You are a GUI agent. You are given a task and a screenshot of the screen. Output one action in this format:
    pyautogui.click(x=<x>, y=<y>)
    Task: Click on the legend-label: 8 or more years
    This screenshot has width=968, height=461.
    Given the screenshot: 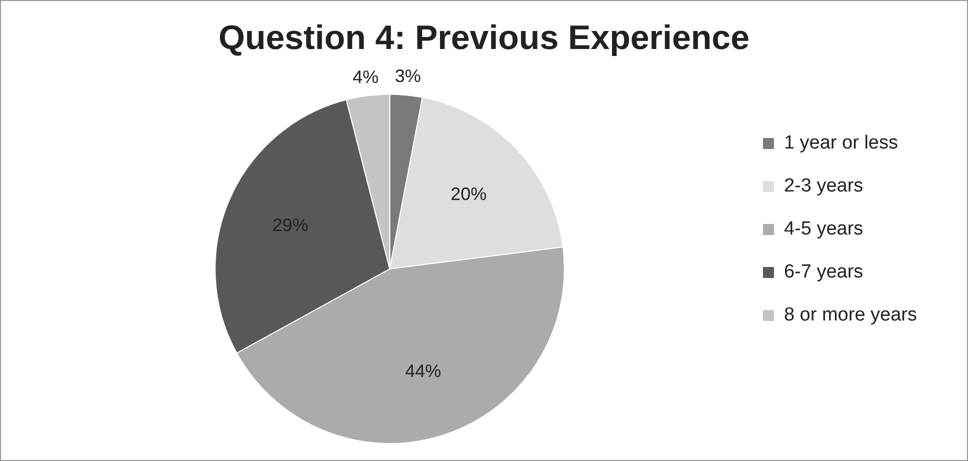 What is the action you would take?
    pyautogui.click(x=850, y=315)
    